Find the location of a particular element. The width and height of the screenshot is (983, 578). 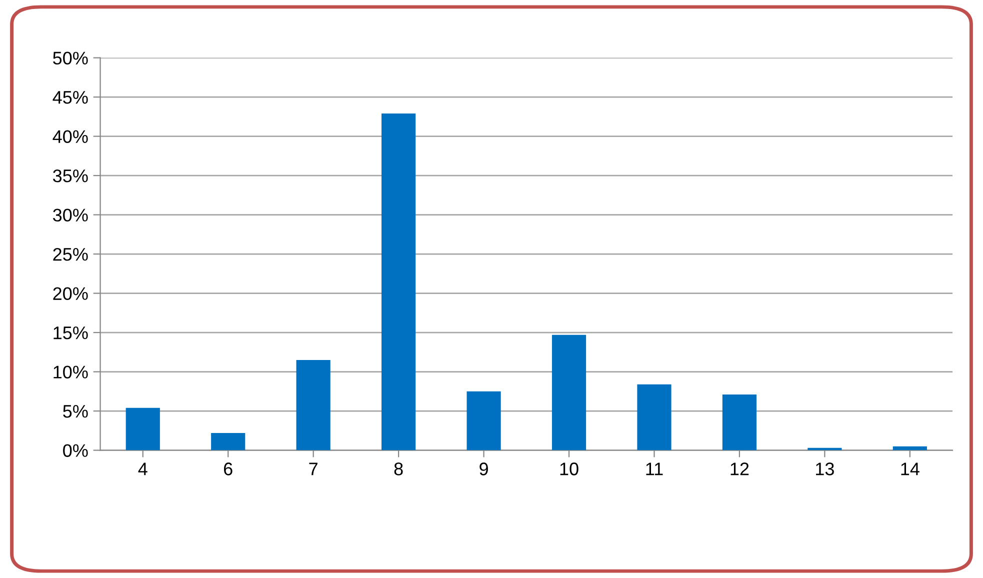

x-tick-label: 8 is located at coordinates (398, 469).